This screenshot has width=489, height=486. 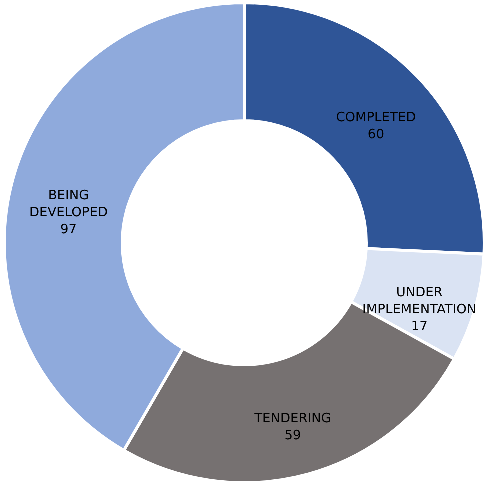 What do you see at coordinates (293, 418) in the screenshot?
I see `slice-label: TENDERING` at bounding box center [293, 418].